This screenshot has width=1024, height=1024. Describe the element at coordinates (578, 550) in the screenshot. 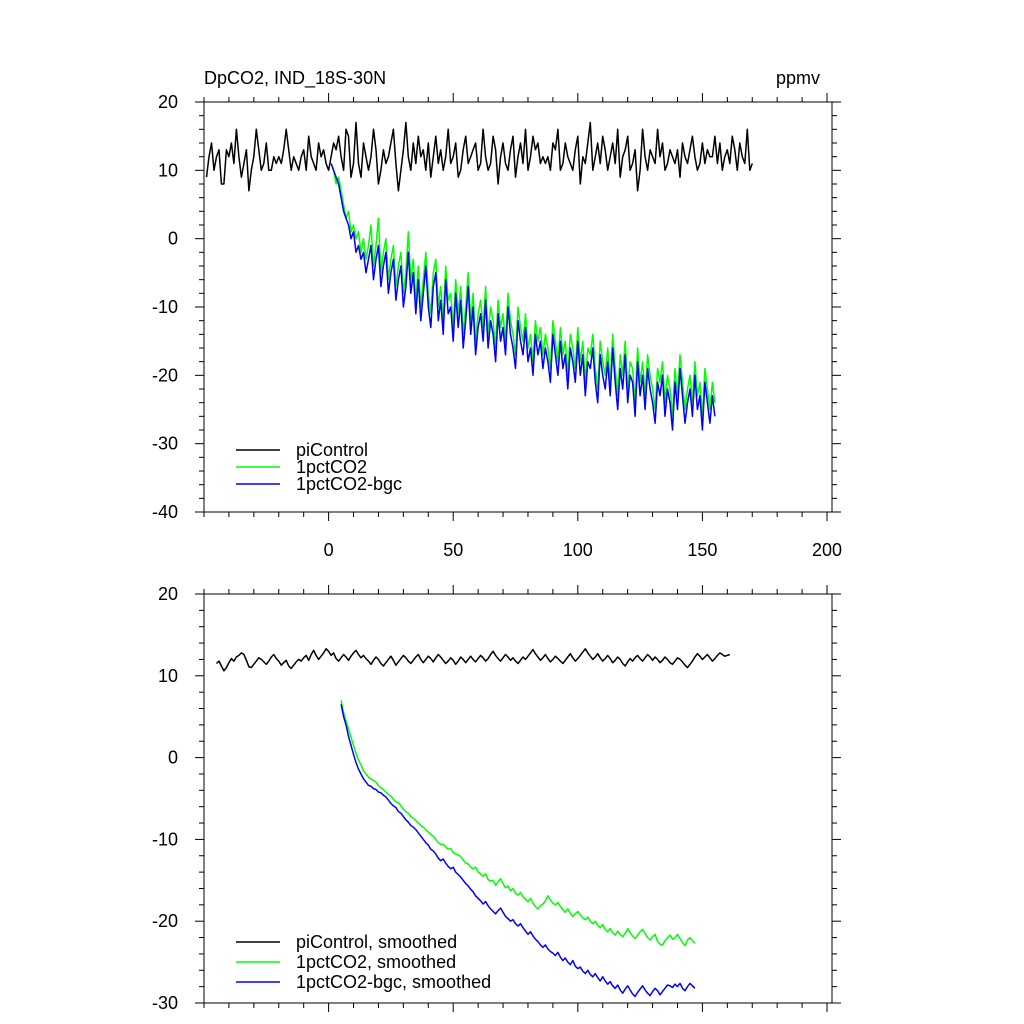

I see `x-tick-label: 100` at that location.